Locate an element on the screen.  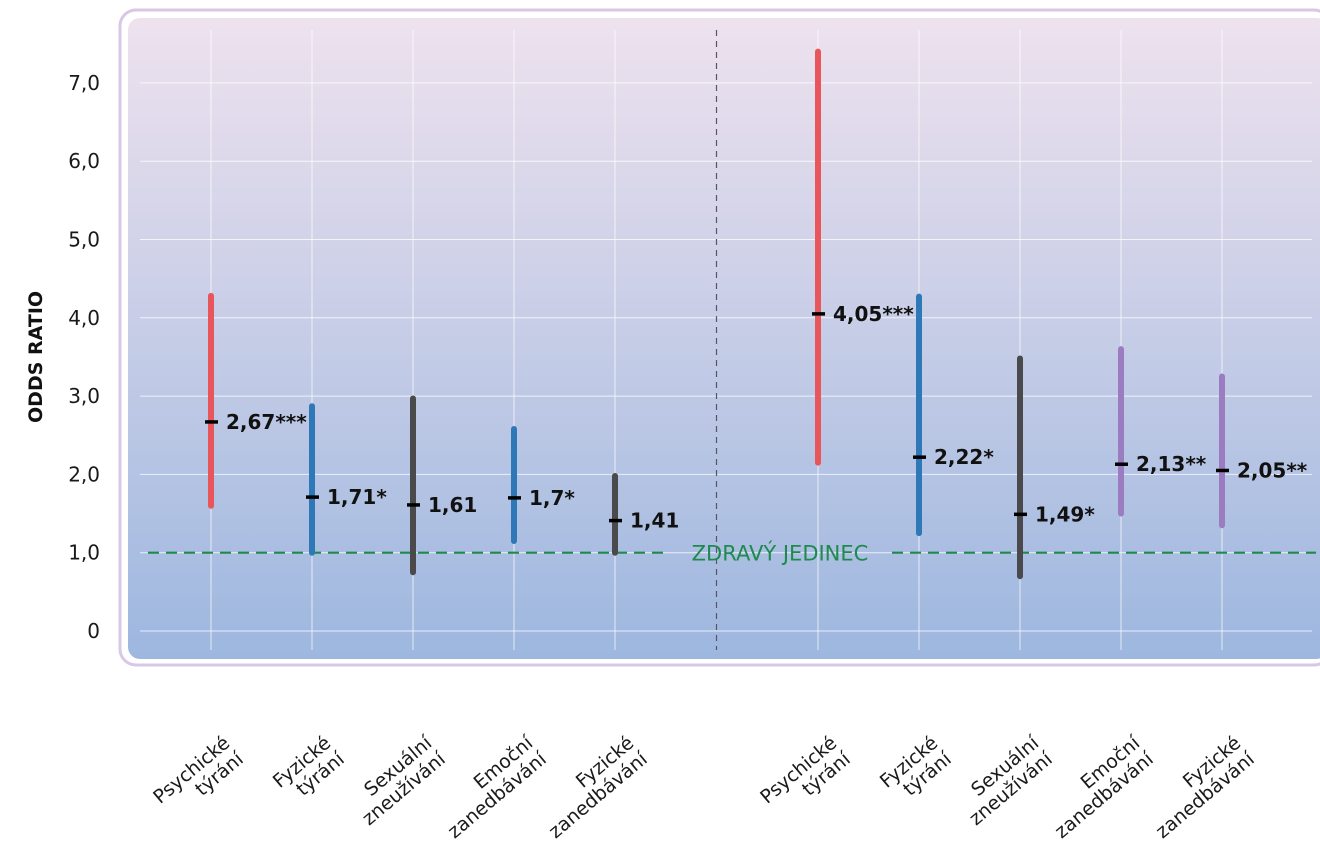
or-value-label: 1,49* is located at coordinates (1065, 514).